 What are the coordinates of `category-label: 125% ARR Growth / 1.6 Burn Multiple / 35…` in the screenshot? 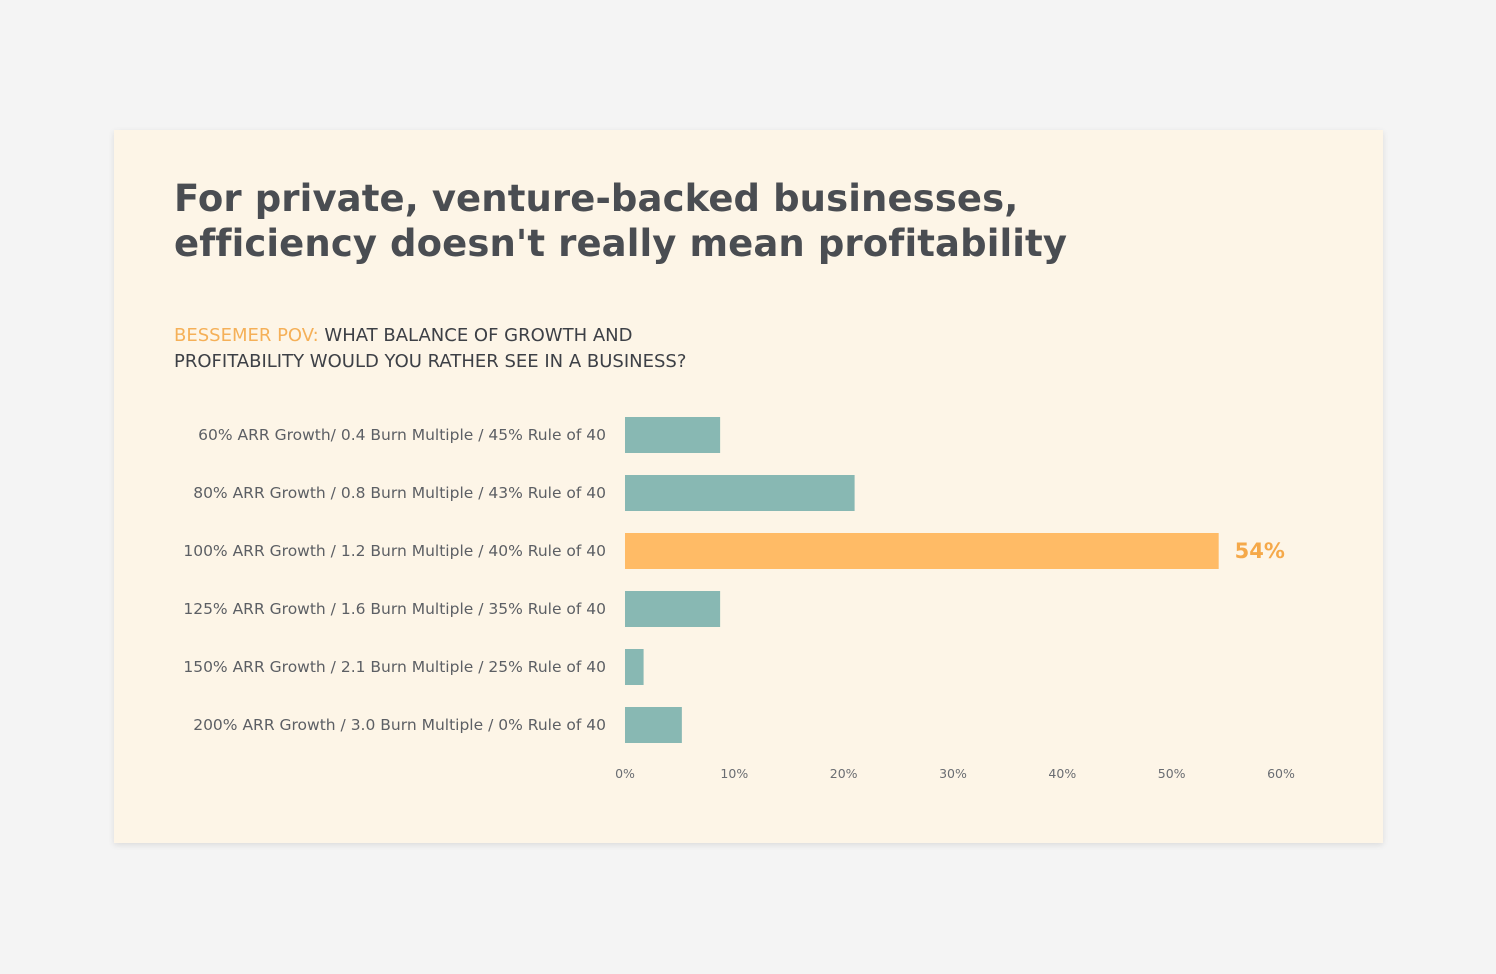 It's located at (394, 609).